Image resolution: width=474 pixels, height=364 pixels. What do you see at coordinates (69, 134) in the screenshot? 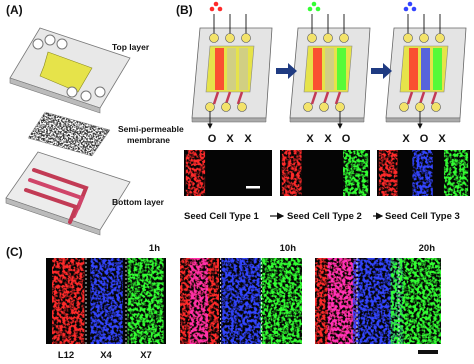
I see `membrane` at bounding box center [69, 134].